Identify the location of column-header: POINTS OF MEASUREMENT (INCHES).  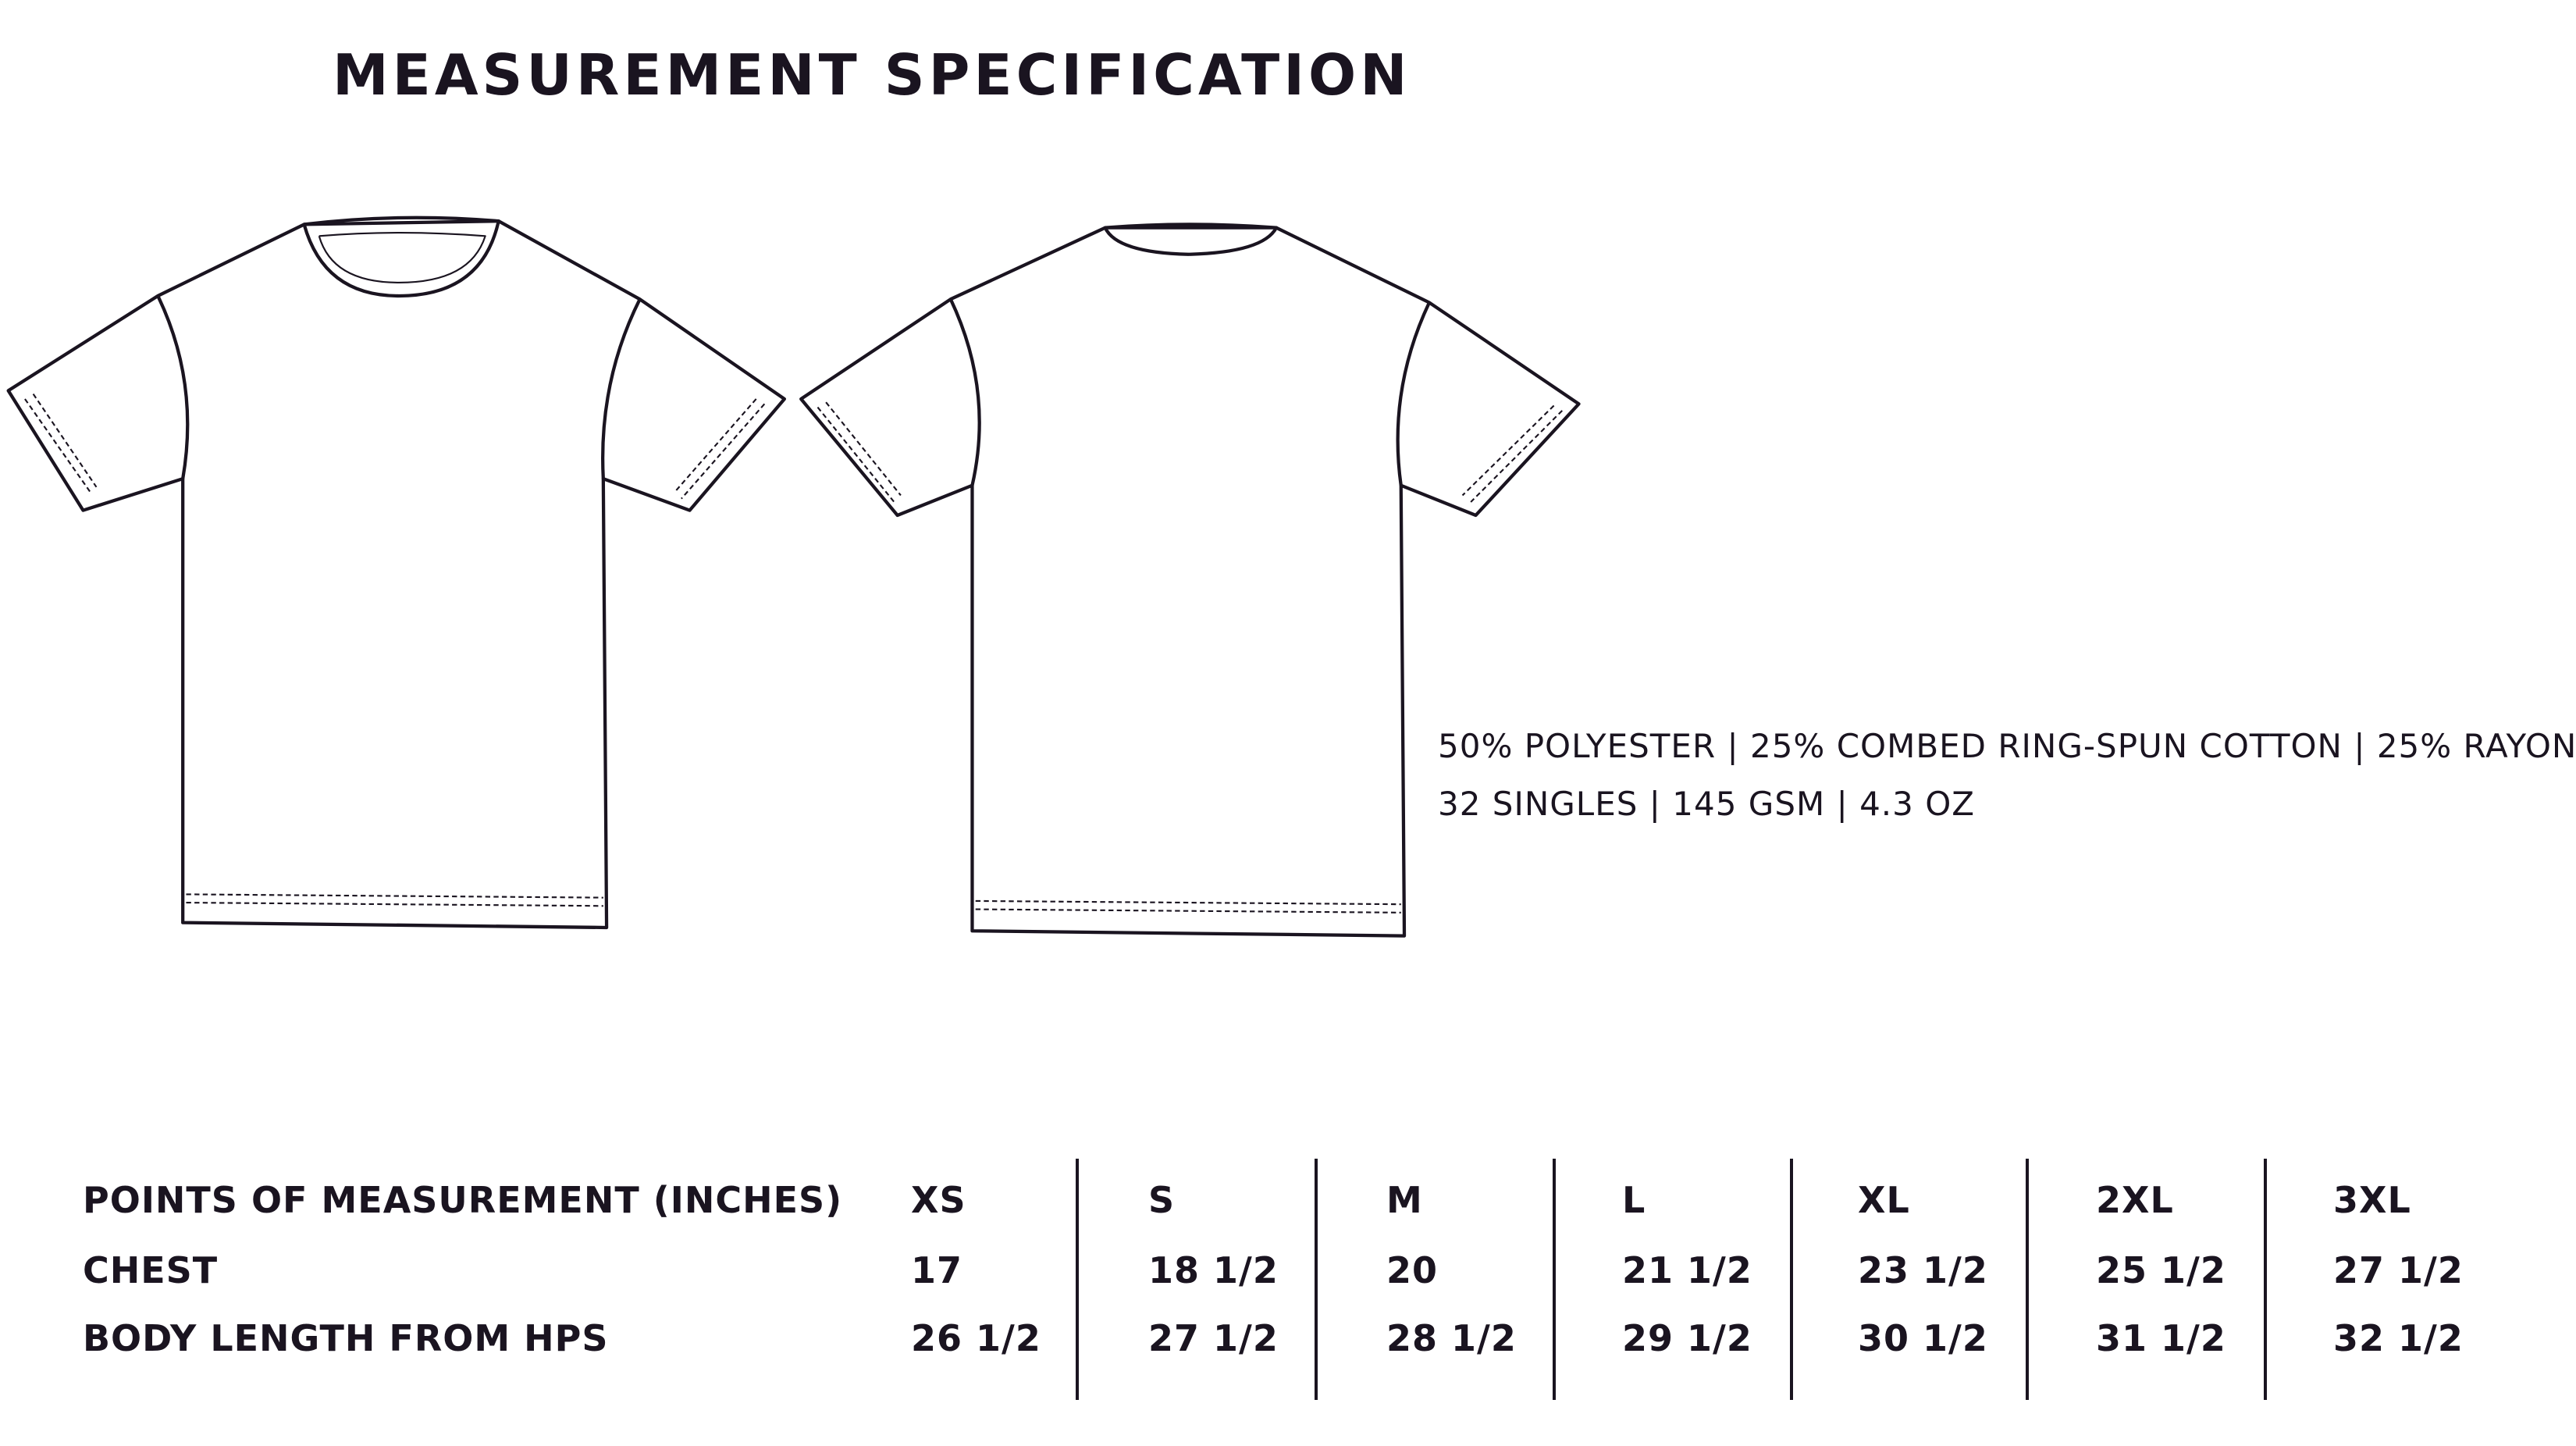
(463, 1200).